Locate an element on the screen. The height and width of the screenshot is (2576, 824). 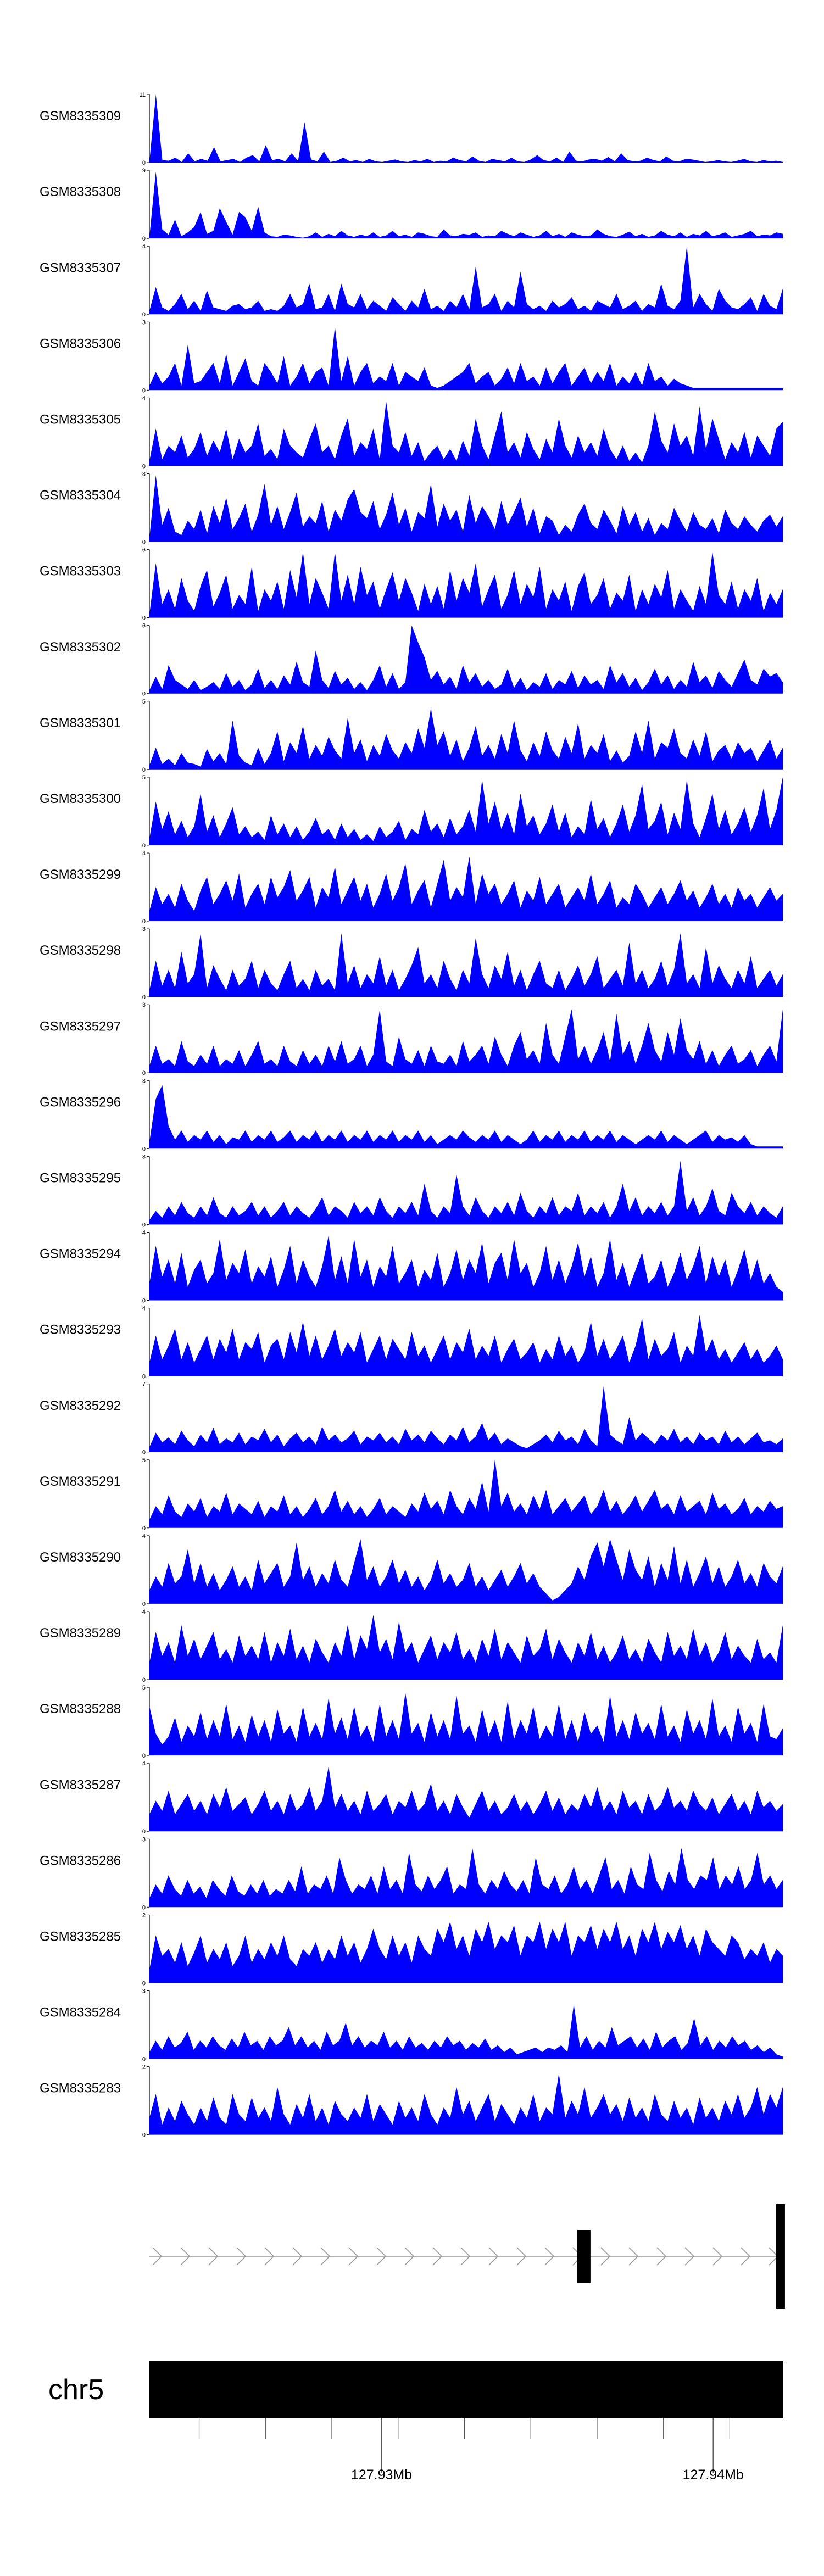
y-tick-label-max: 9 is located at coordinates (144, 171).